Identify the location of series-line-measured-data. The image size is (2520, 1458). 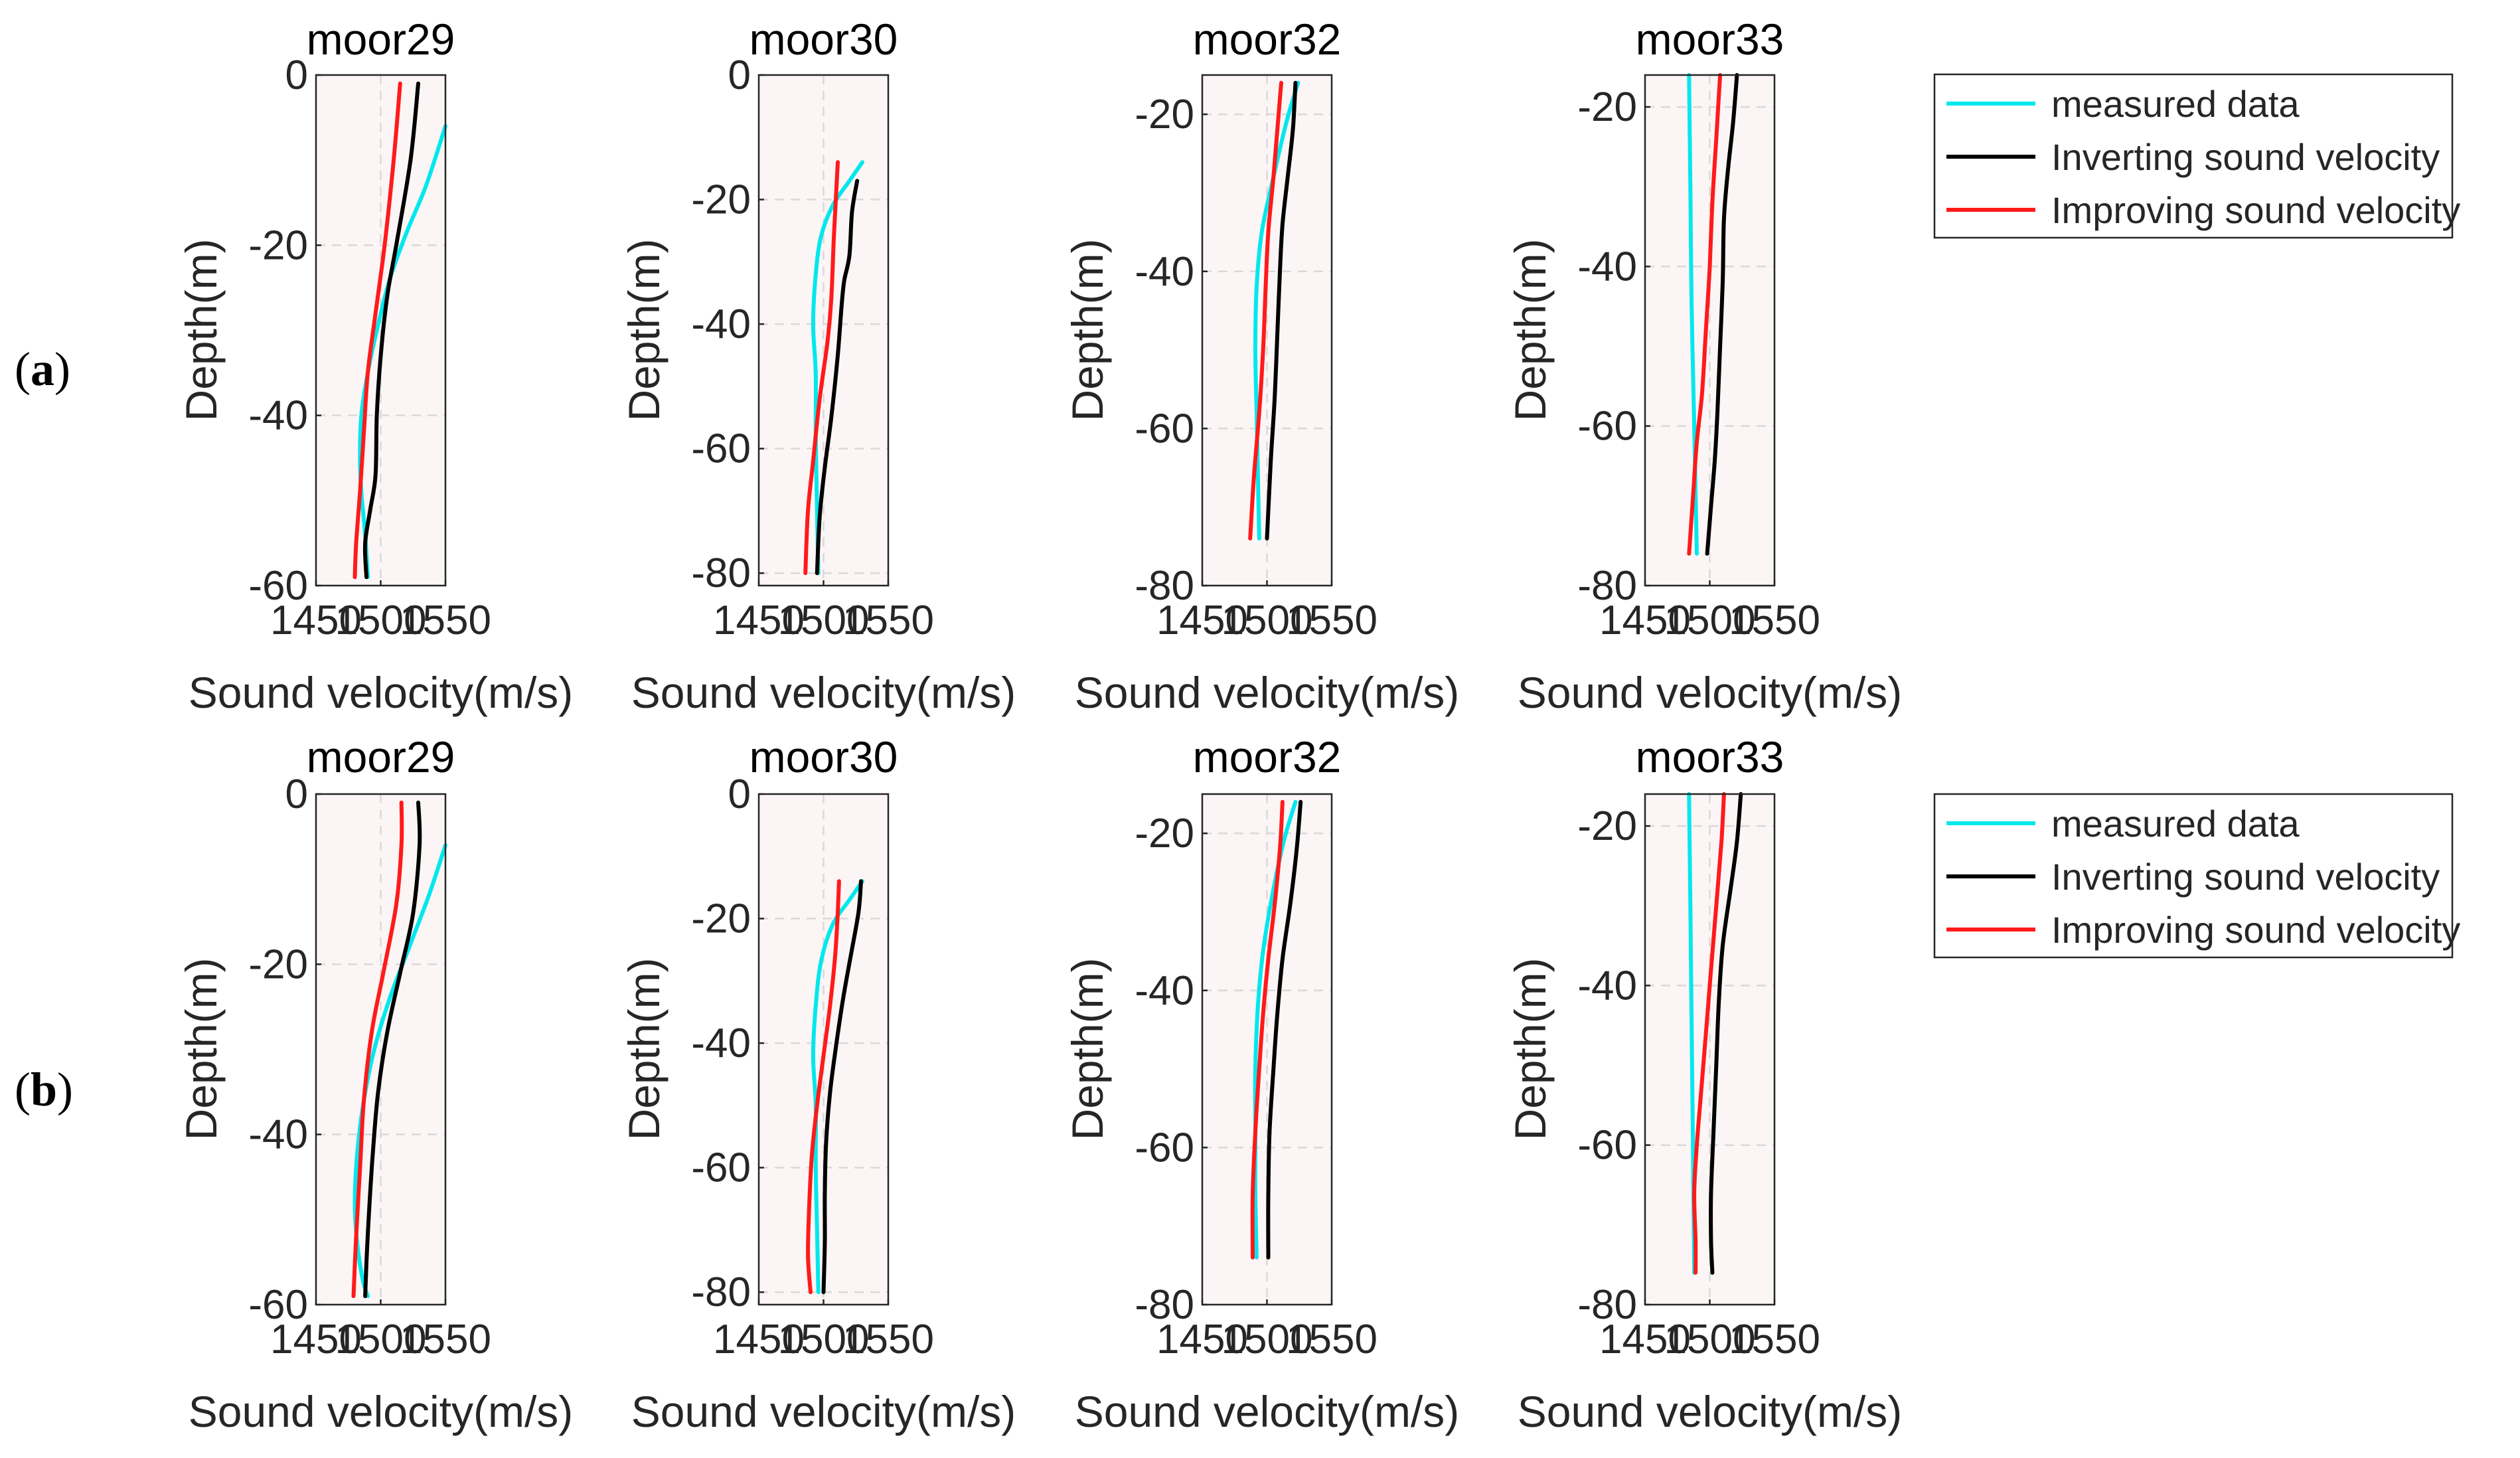
(1276, 310).